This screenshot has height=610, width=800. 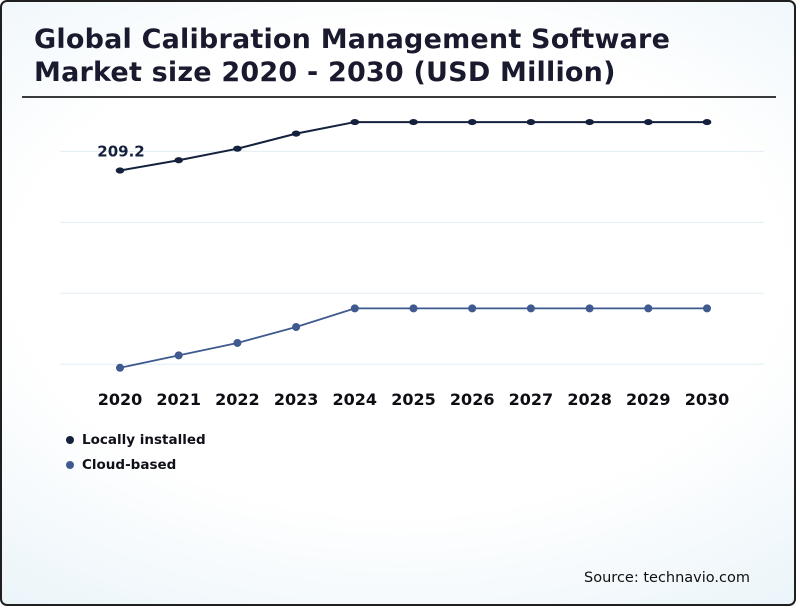 What do you see at coordinates (648, 399) in the screenshot?
I see `x-tick-label: 2029` at bounding box center [648, 399].